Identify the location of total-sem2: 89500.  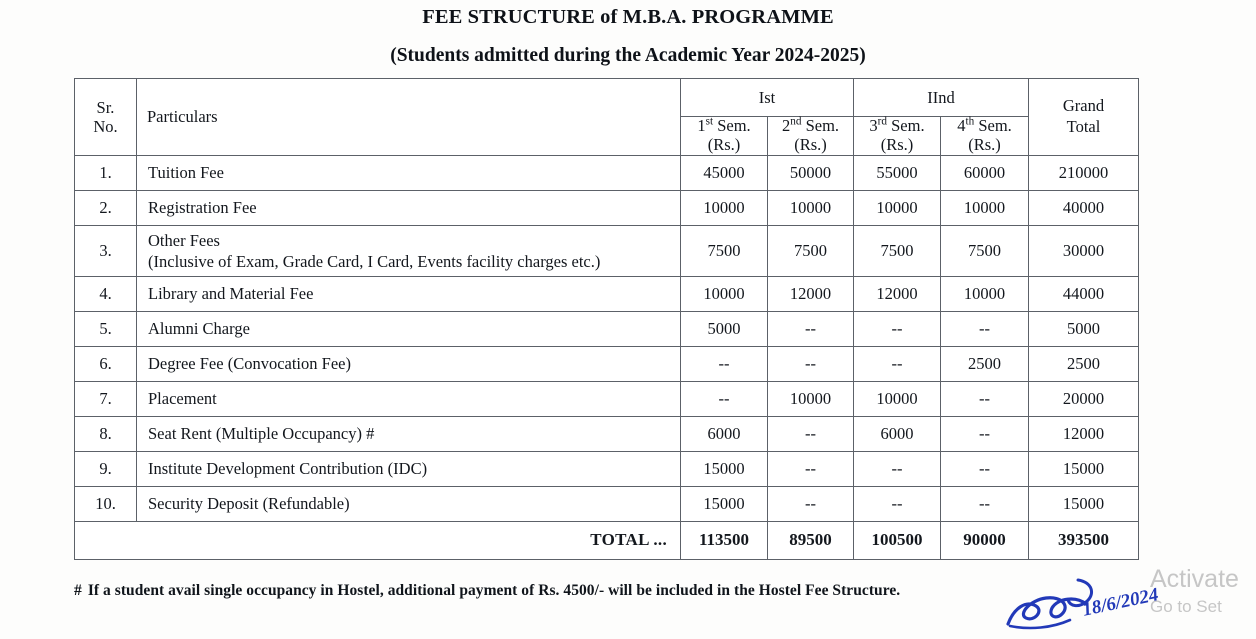
(810, 540).